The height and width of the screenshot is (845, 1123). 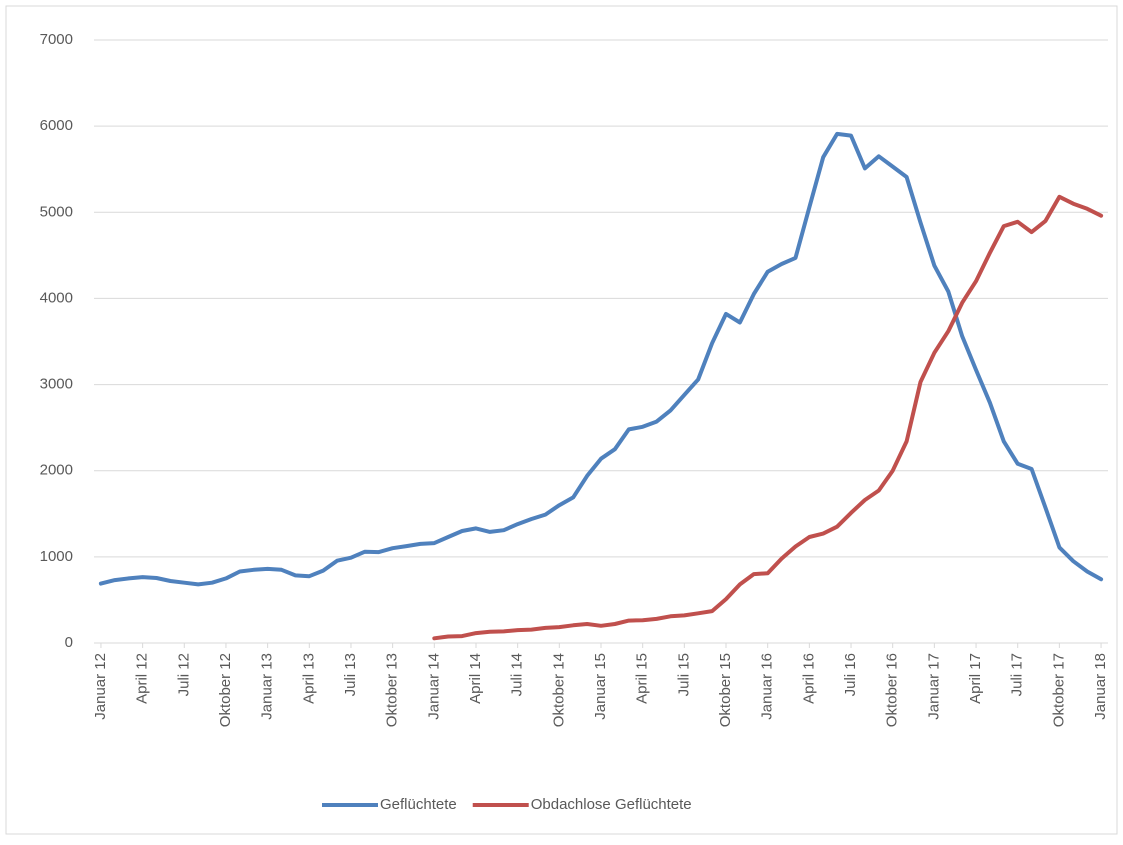 I want to click on x-tick-label: Juli 12, so click(x=183, y=674).